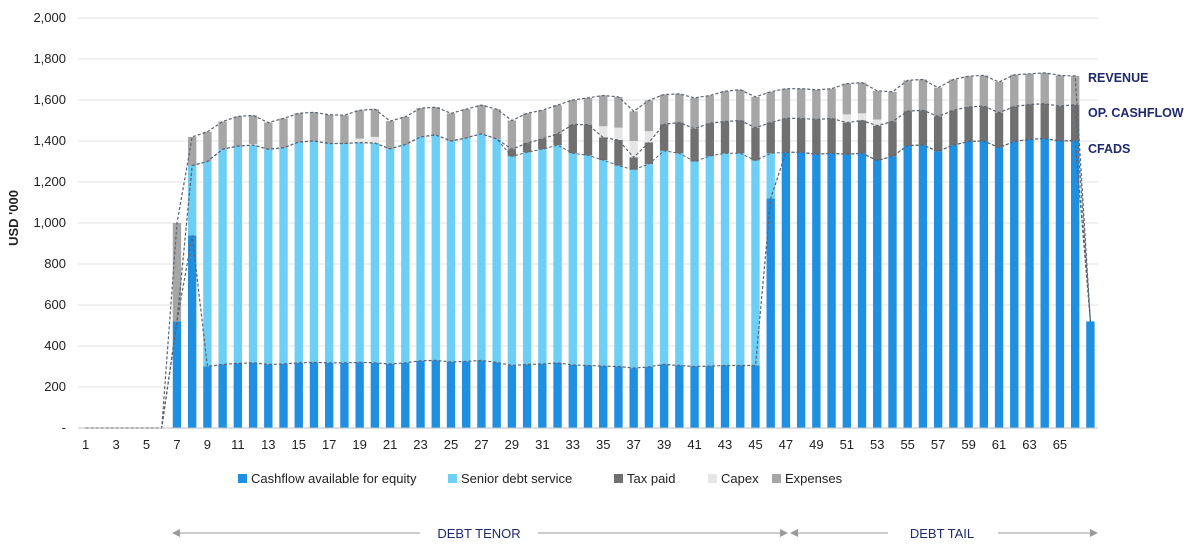  I want to click on x-tick-label: 13, so click(268, 444).